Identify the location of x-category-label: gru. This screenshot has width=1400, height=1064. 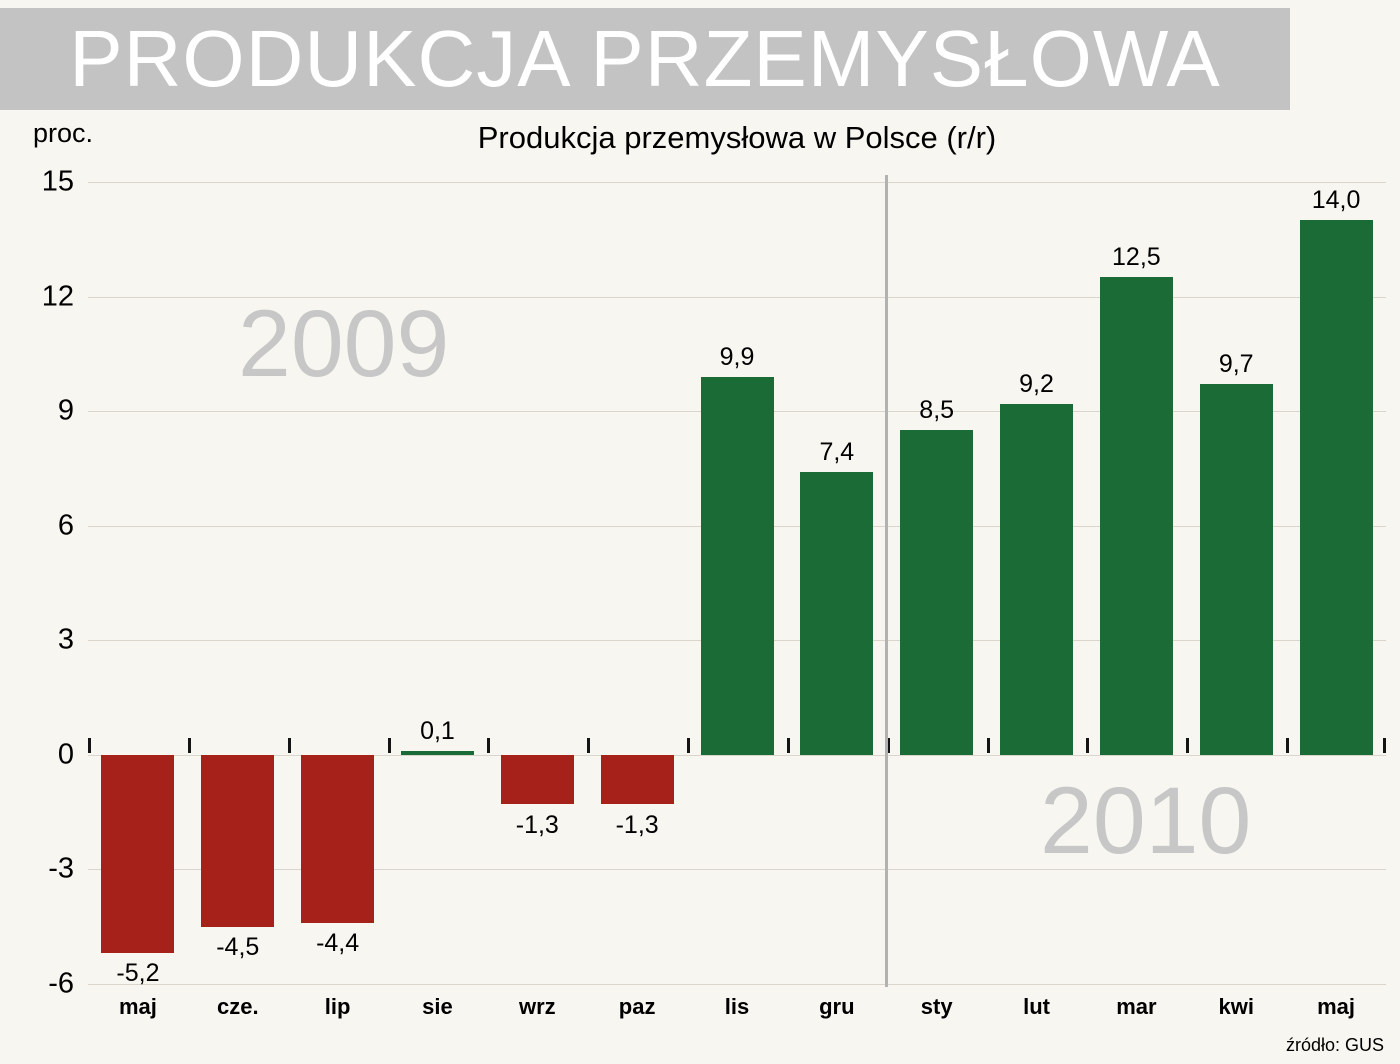
(837, 1006).